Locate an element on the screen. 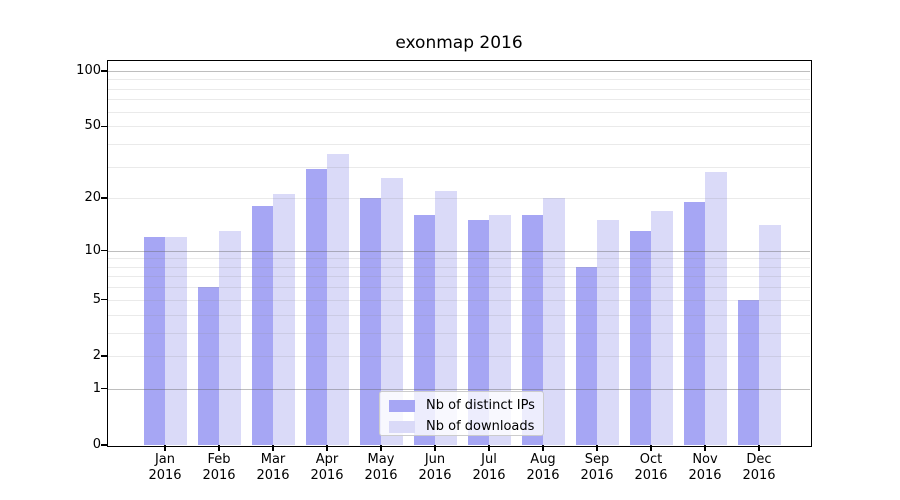 The image size is (900, 500). legend-item-downloads: Nb of downloads is located at coordinates (466, 427).